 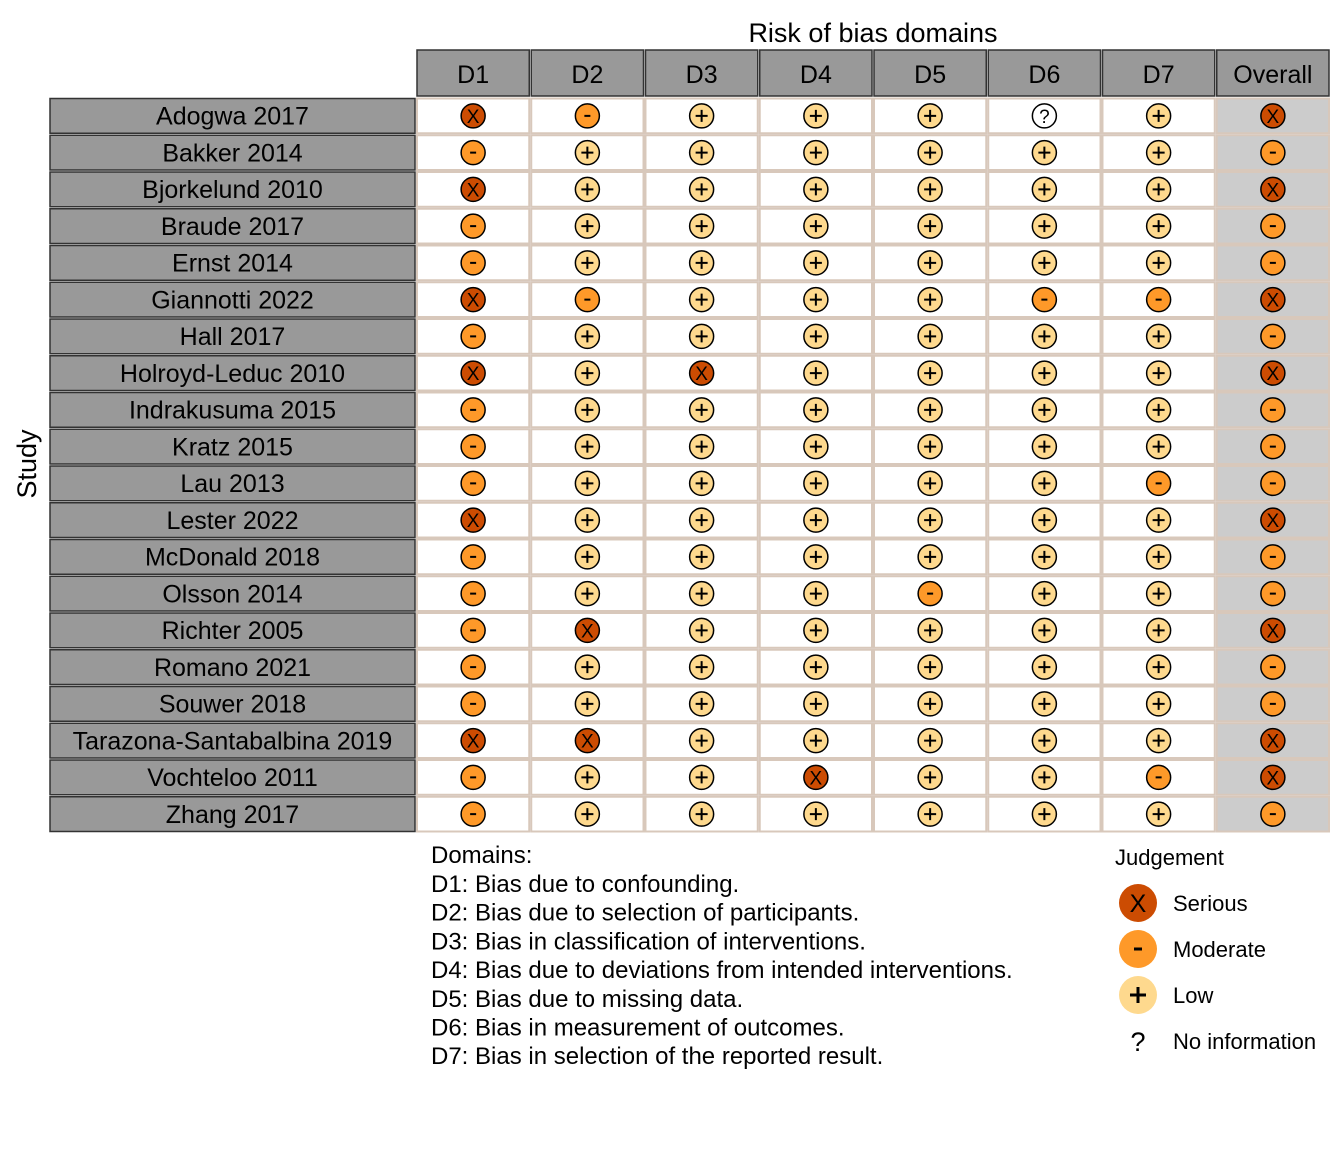 I want to click on study-label: Bjorkelund 2010, so click(x=232, y=190).